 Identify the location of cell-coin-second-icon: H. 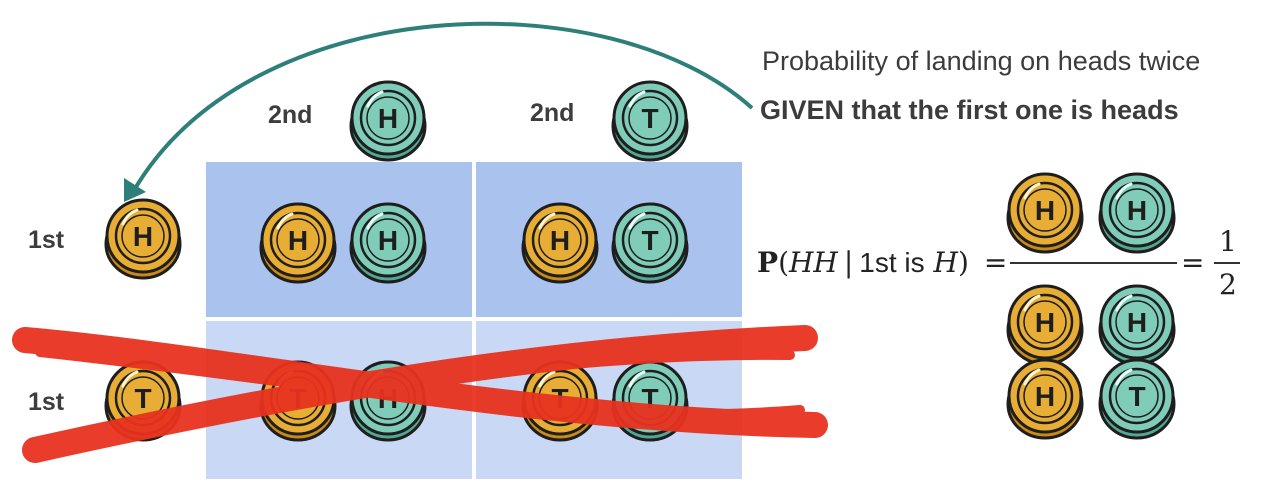
(388, 242).